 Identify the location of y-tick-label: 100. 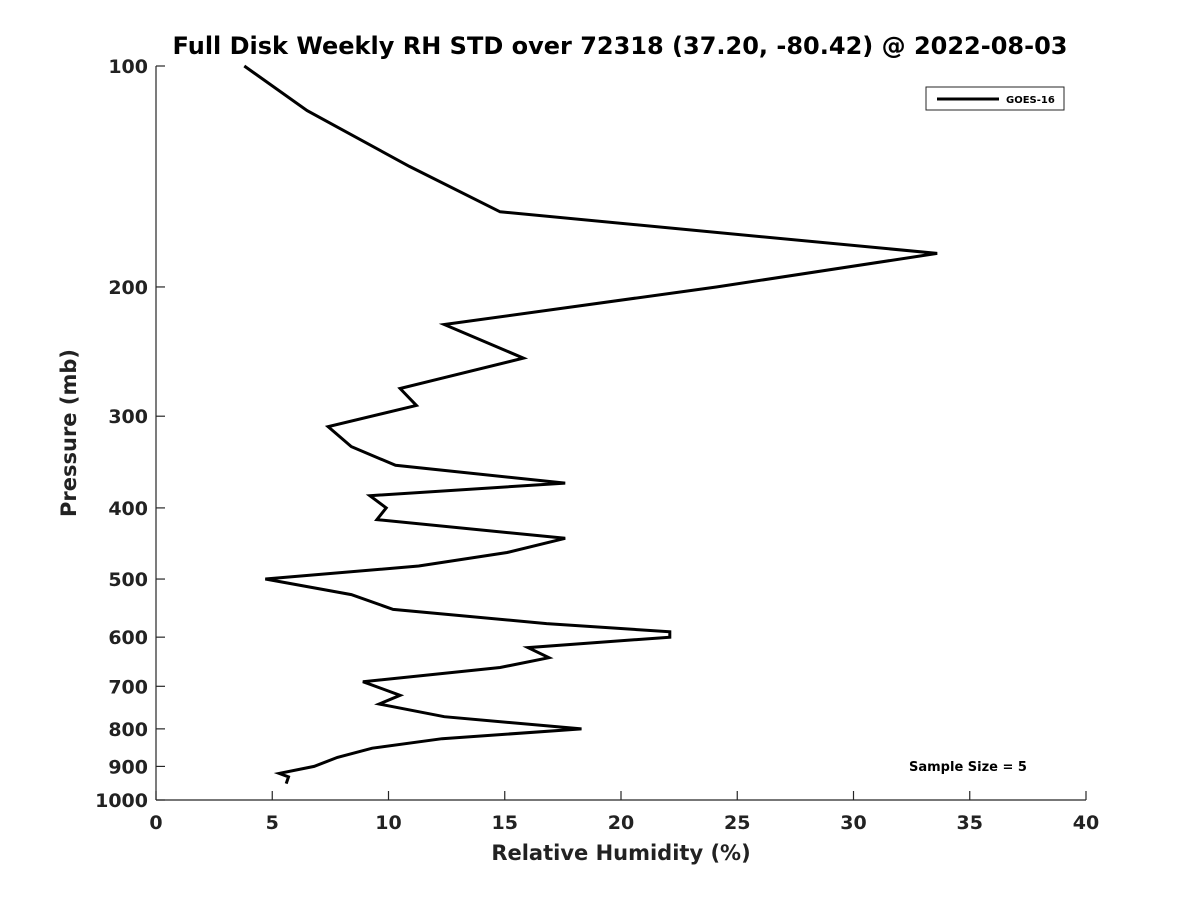
(128, 67).